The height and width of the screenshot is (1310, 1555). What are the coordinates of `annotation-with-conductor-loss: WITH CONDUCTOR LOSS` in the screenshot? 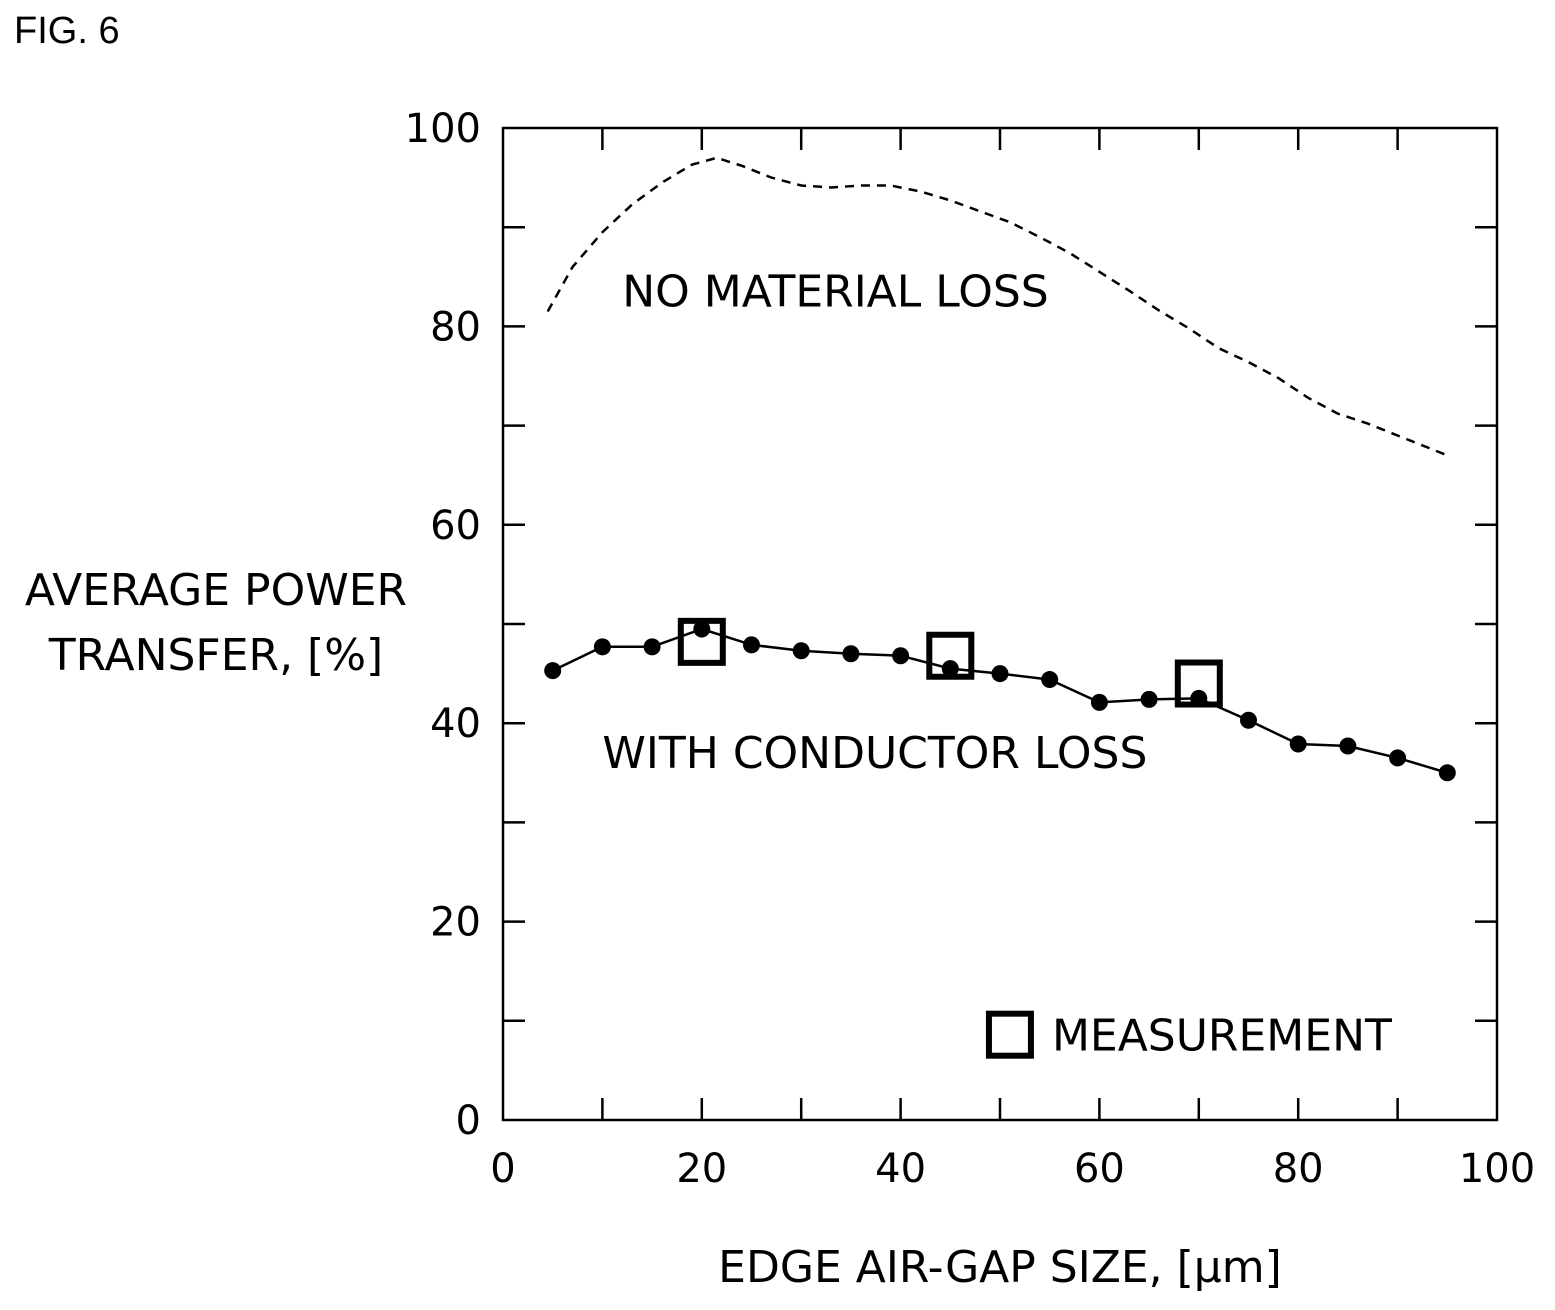 It's located at (874, 753).